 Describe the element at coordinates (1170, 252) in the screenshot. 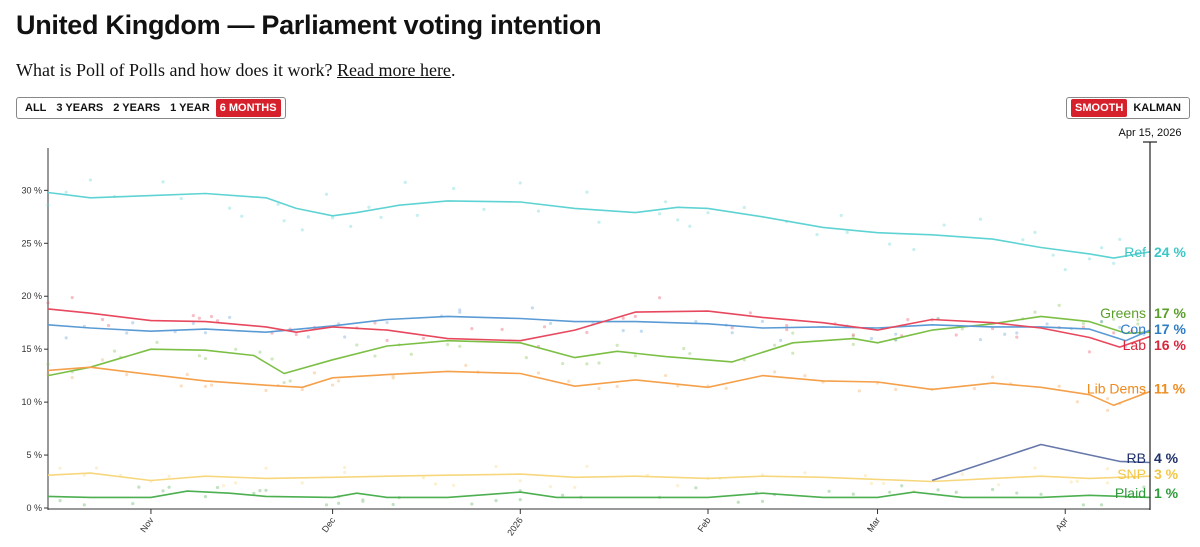

I see `series-value-ref: 24 %` at that location.